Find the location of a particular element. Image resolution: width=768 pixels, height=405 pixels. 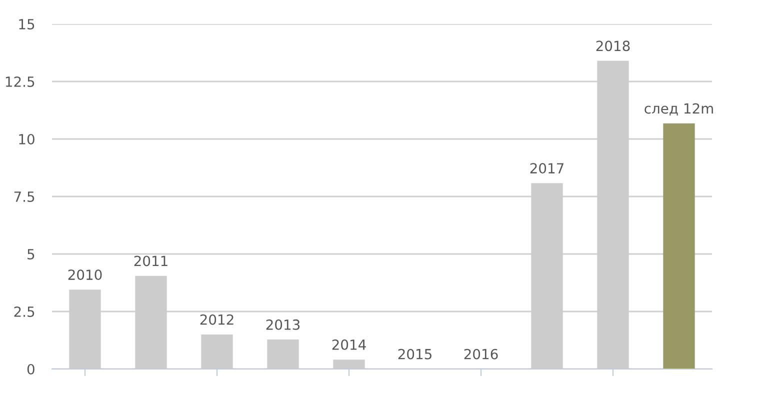

x-tick-label: 2014 is located at coordinates (349, 344).